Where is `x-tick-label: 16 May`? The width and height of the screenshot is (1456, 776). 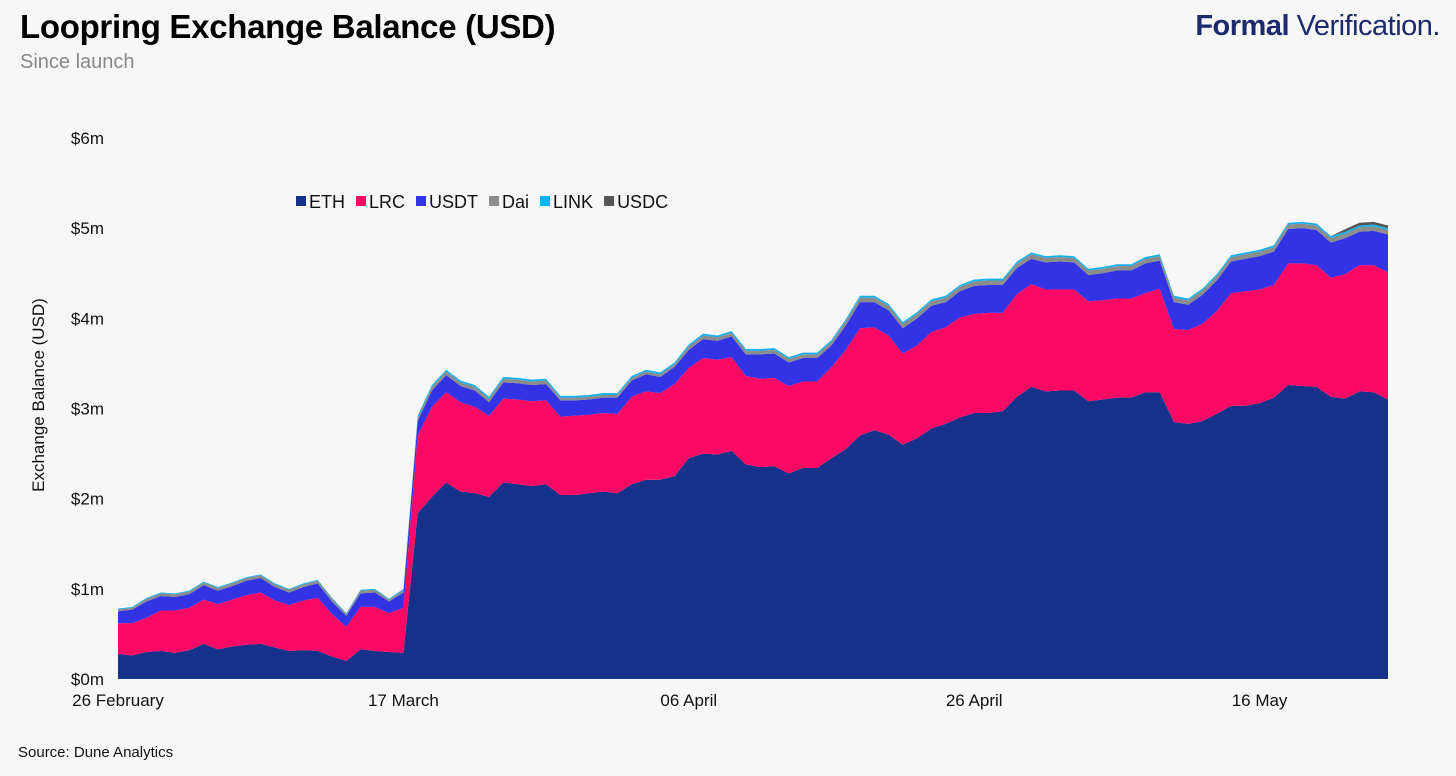
x-tick-label: 16 May is located at coordinates (1260, 700).